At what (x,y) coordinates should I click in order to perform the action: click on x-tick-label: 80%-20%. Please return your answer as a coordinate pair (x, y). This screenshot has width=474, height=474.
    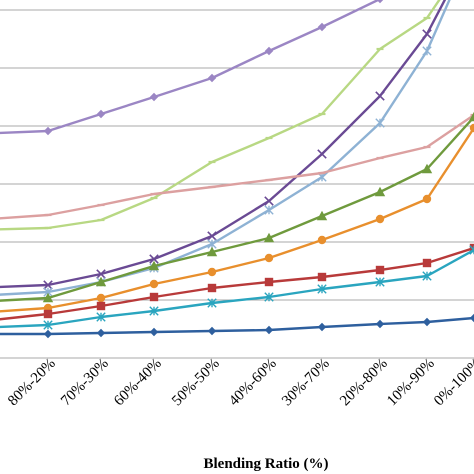
    Looking at the image, I should click on (32, 383).